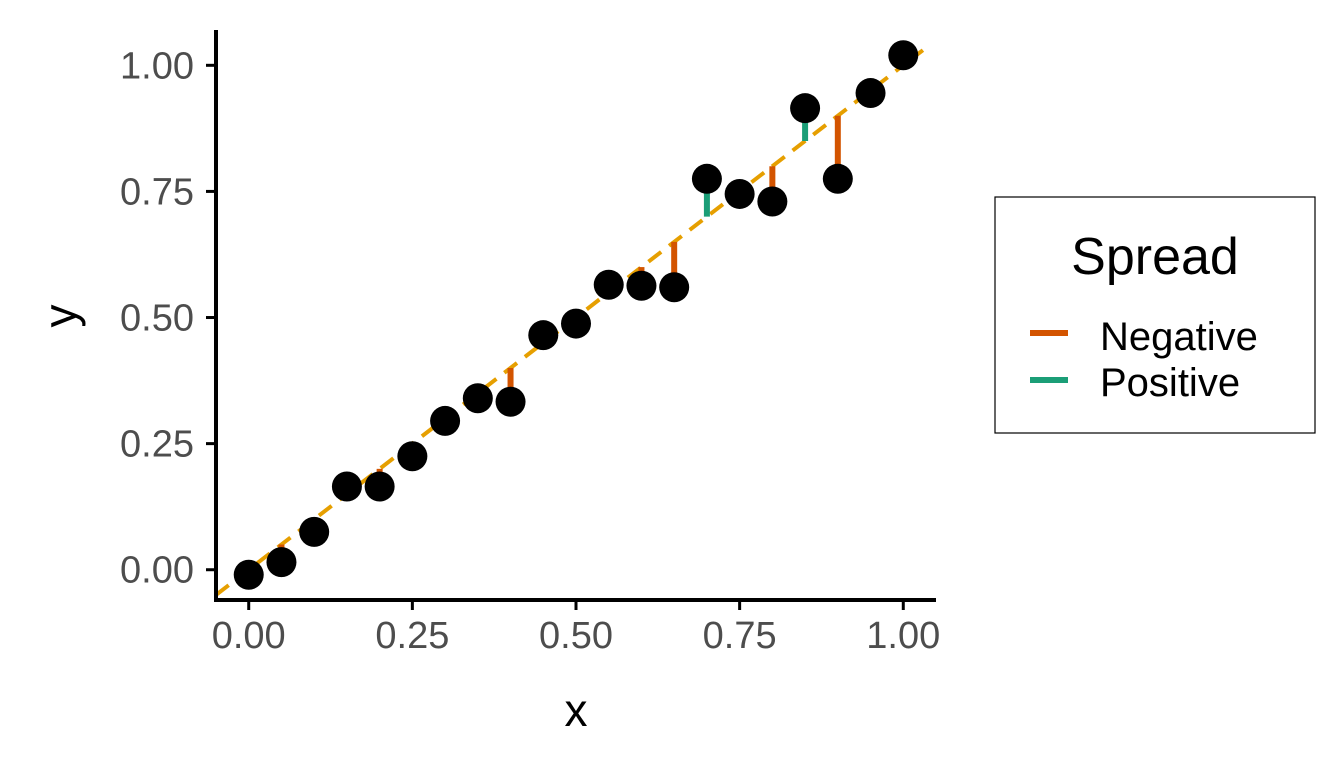  I want to click on x-tick-label: 0.00, so click(249, 636).